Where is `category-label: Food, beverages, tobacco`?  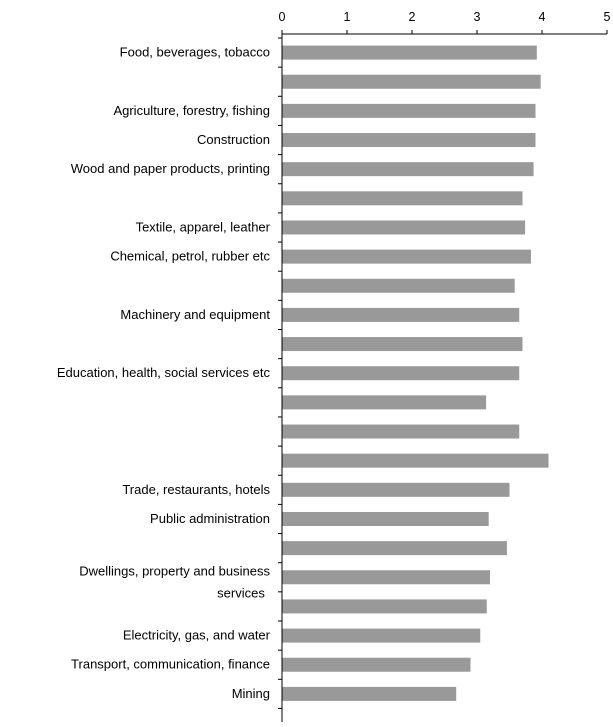 category-label: Food, beverages, tobacco is located at coordinates (195, 52).